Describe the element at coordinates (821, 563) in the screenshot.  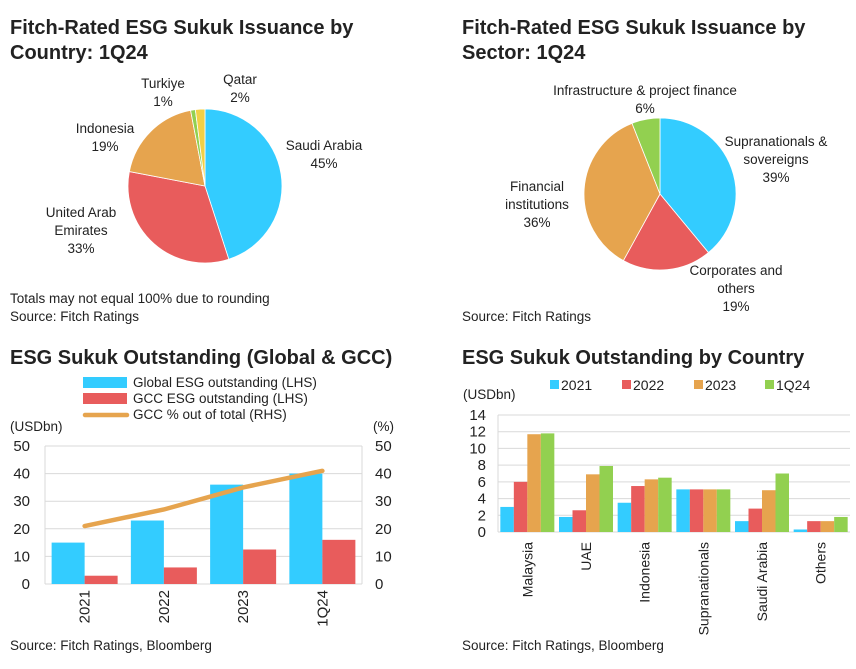
I see `x-tick-label: Others` at that location.